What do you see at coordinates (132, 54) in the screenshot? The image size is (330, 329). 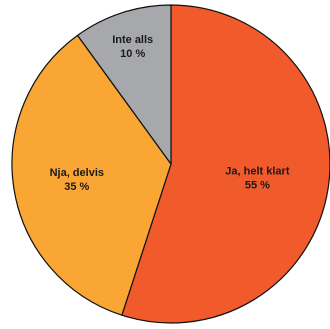 I see `slice-value-label: 10 %` at bounding box center [132, 54].